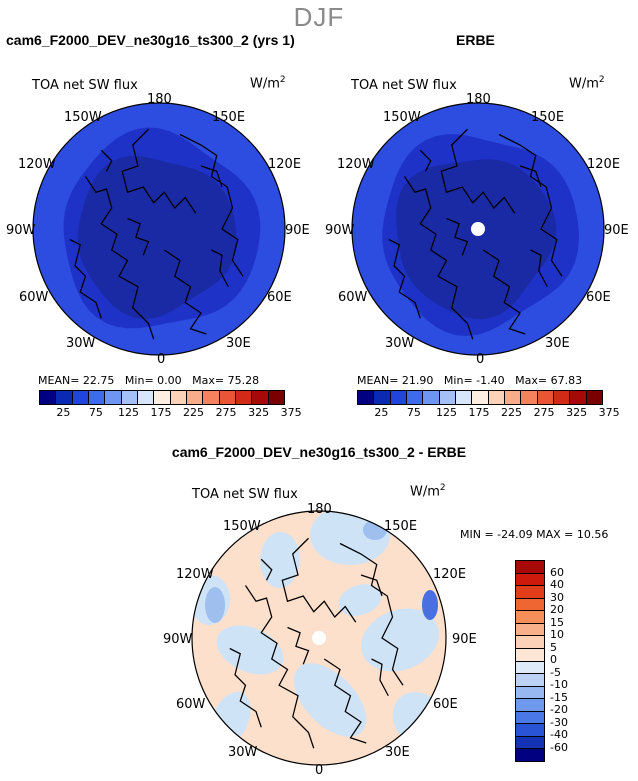  I want to click on lon-label-150w: 150W, so click(83, 117).